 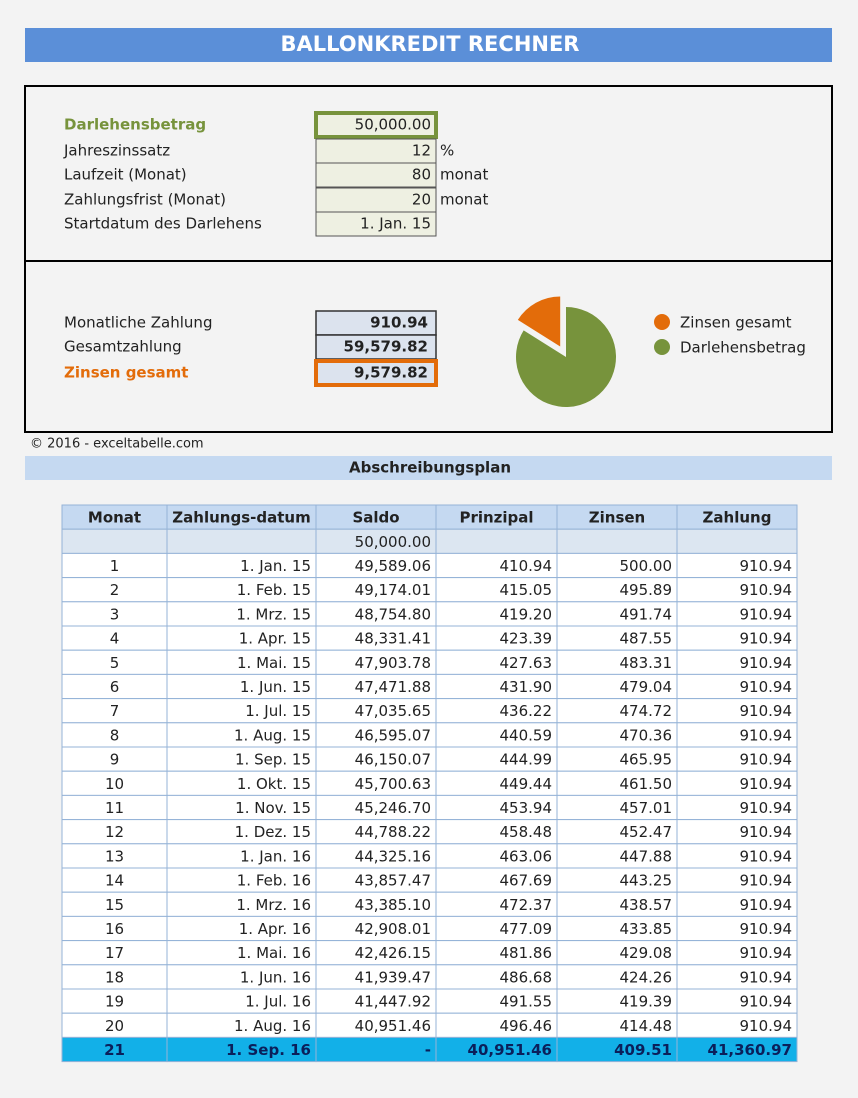 What do you see at coordinates (275, 977) in the screenshot?
I see `cell-text: 1. Jun. 16` at bounding box center [275, 977].